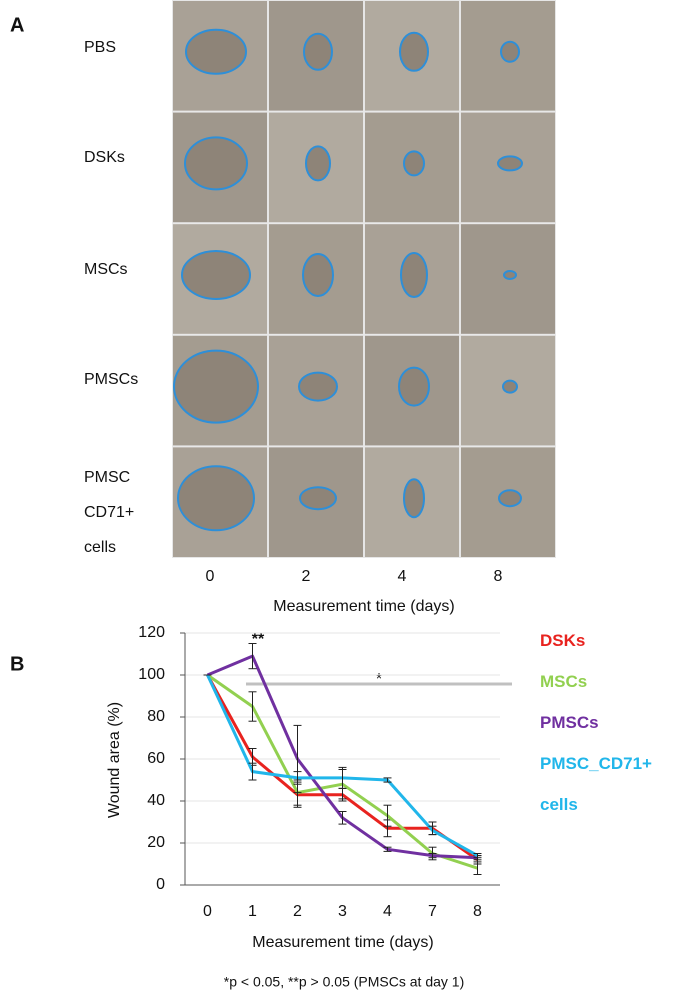 The height and width of the screenshot is (1005, 689). Describe the element at coordinates (156, 800) in the screenshot. I see `y-tick-label: 40` at that location.